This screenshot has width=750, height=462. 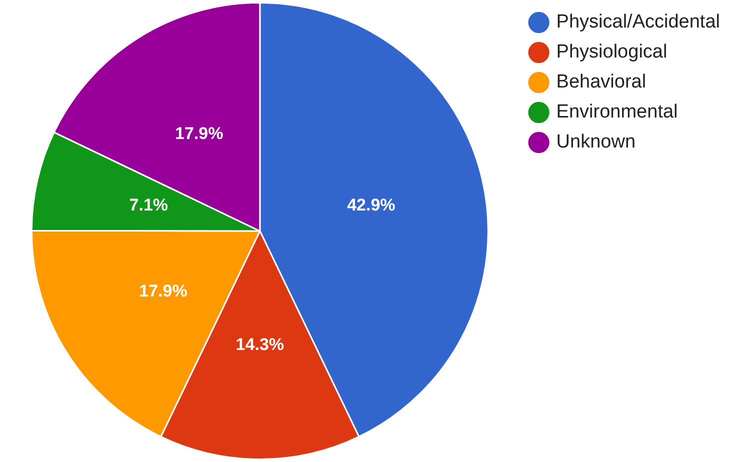 What do you see at coordinates (612, 52) in the screenshot?
I see `legend-label: Physiological` at bounding box center [612, 52].